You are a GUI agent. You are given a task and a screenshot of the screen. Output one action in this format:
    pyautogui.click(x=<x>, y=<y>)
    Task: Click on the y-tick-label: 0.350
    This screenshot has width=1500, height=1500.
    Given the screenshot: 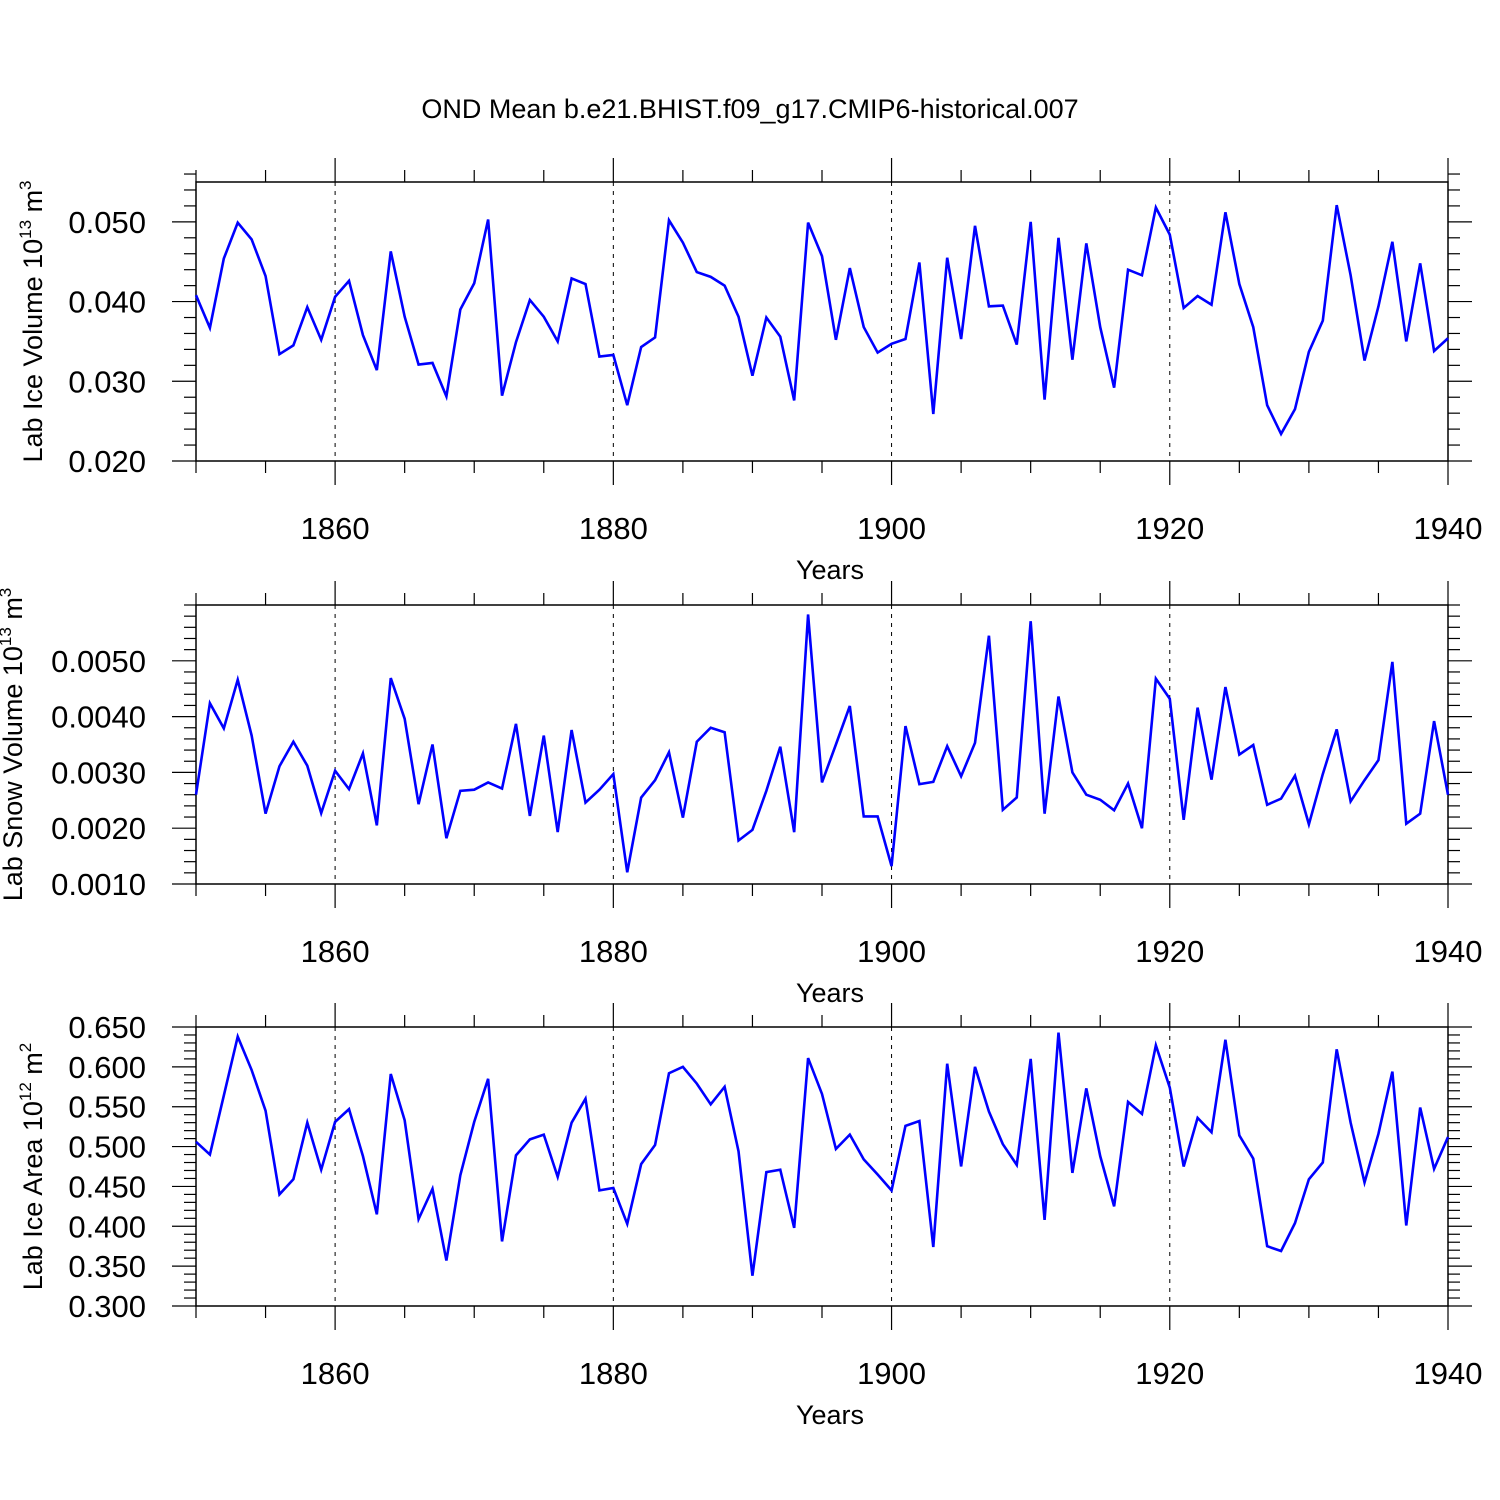 What is the action you would take?
    pyautogui.click(x=107, y=1266)
    